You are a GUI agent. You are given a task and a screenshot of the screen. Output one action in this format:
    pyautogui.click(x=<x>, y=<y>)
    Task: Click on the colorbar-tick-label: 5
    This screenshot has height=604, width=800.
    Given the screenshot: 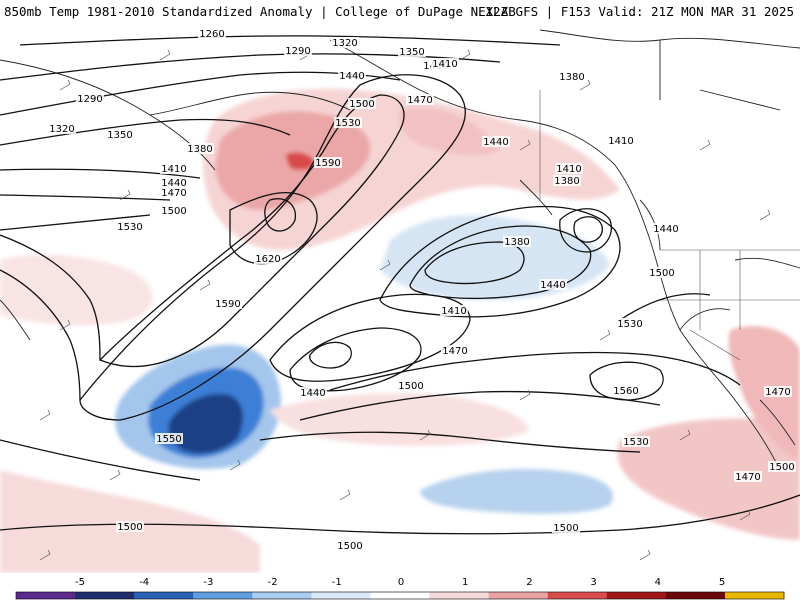 What is the action you would take?
    pyautogui.click(x=722, y=582)
    